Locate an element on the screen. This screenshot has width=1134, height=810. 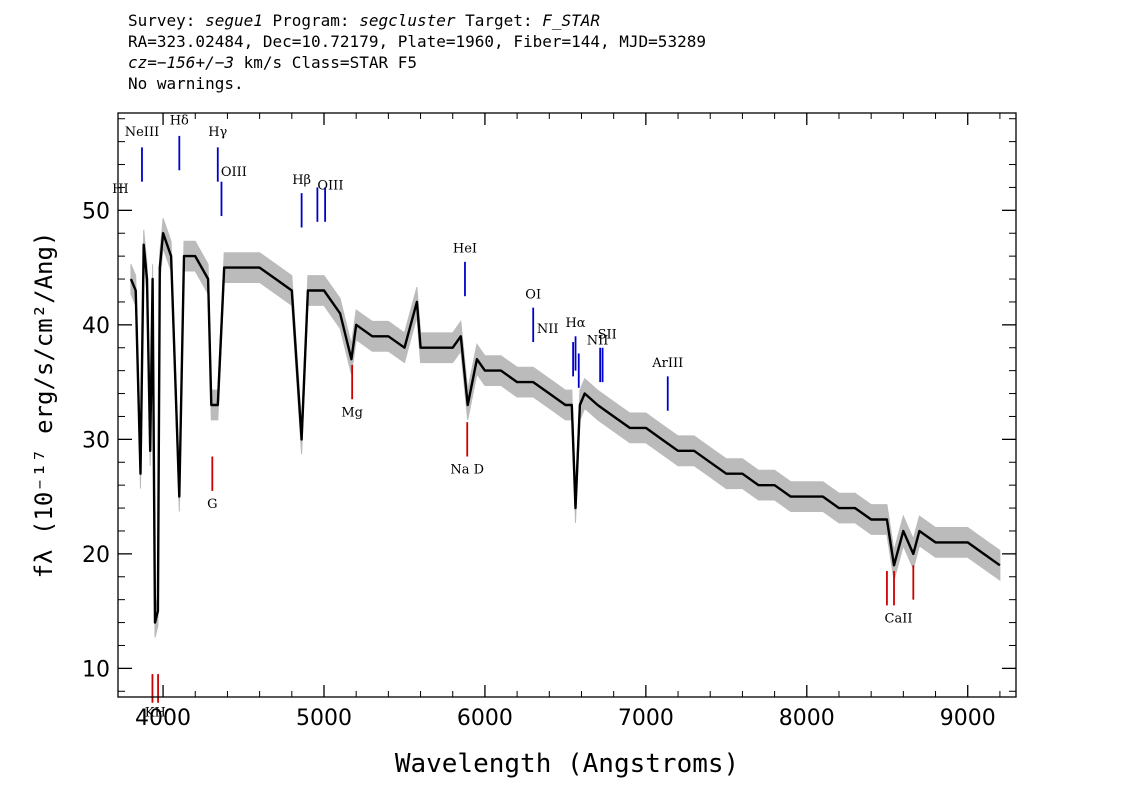
spectral-line-label: HI is located at coordinates (120, 189).